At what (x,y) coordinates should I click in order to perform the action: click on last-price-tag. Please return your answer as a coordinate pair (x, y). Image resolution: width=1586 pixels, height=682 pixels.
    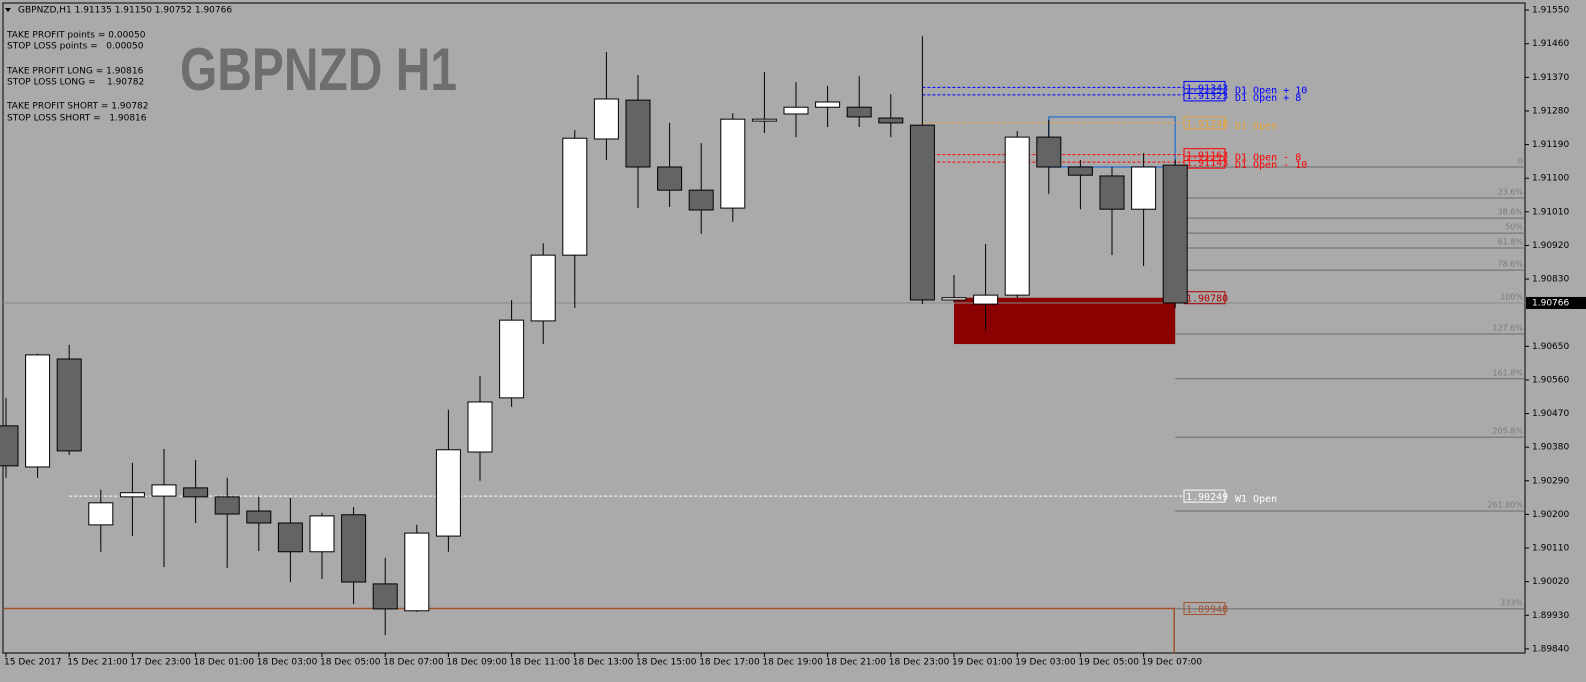
    Looking at the image, I should click on (1556, 302).